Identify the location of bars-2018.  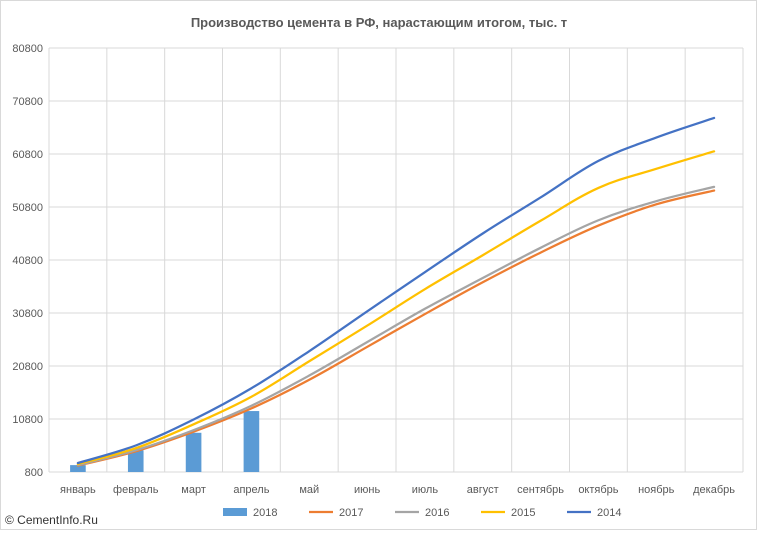
(165, 441).